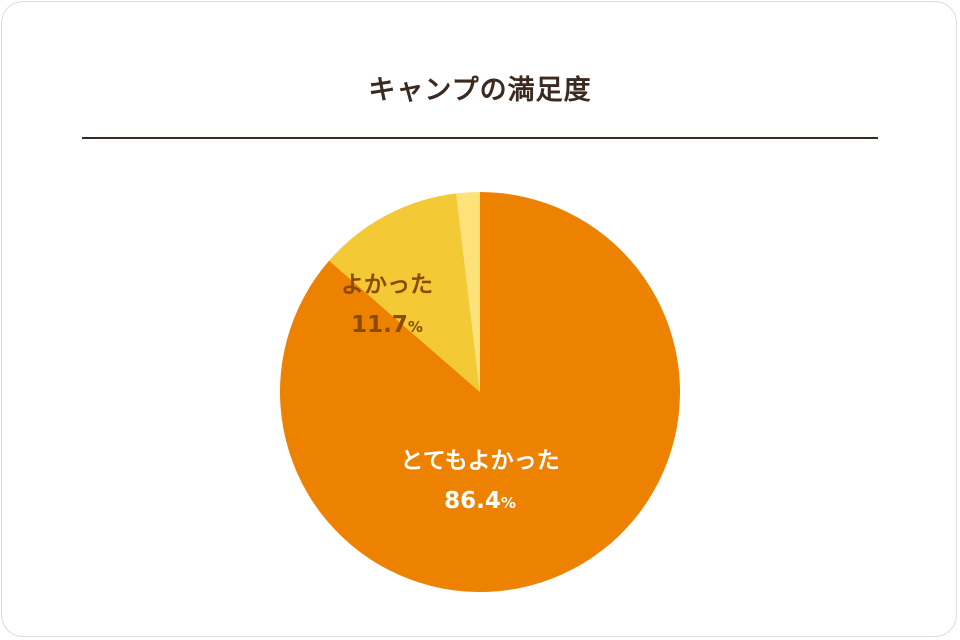 The image size is (960, 640). I want to click on slice-value-2: 11.7%, so click(387, 325).